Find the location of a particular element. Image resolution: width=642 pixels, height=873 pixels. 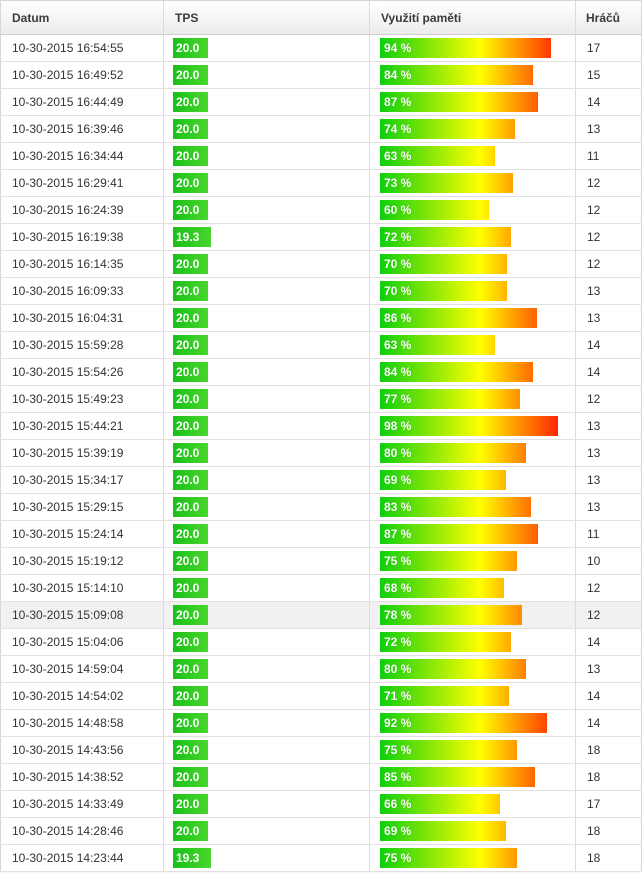

memory-cell: 60 % is located at coordinates (472, 210).